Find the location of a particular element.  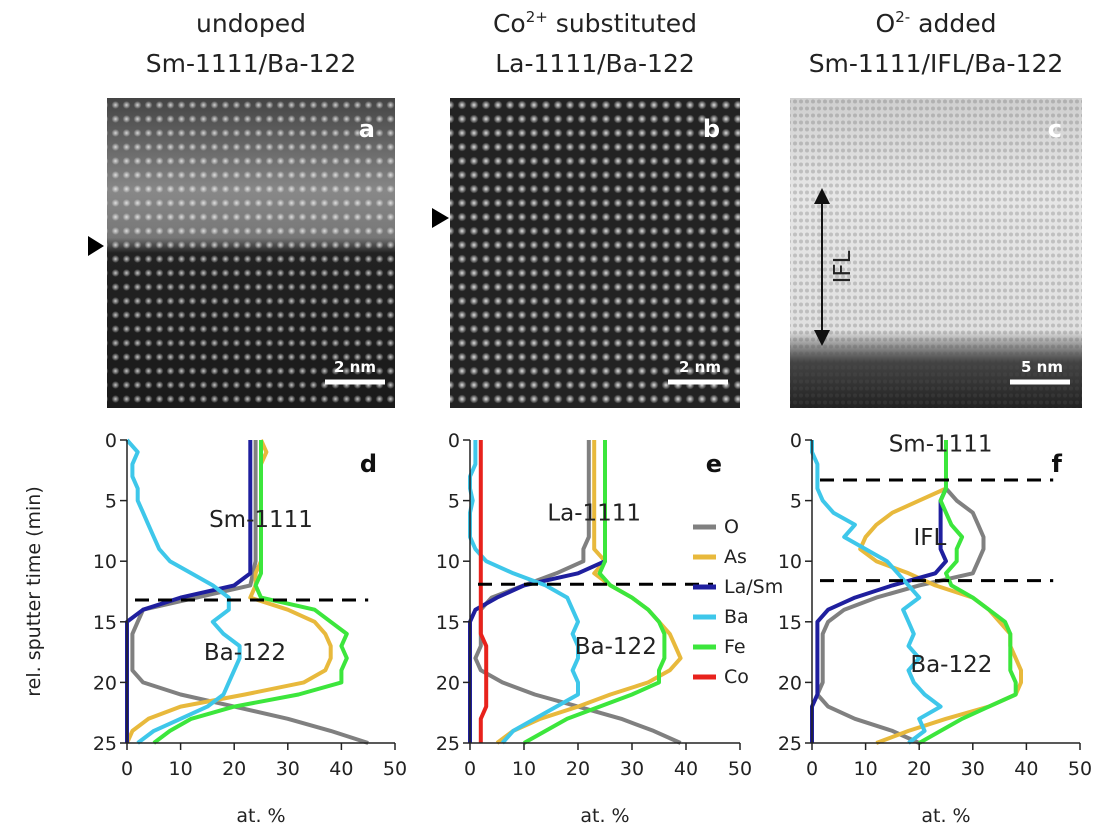

panel-letter: a is located at coordinates (367, 129).